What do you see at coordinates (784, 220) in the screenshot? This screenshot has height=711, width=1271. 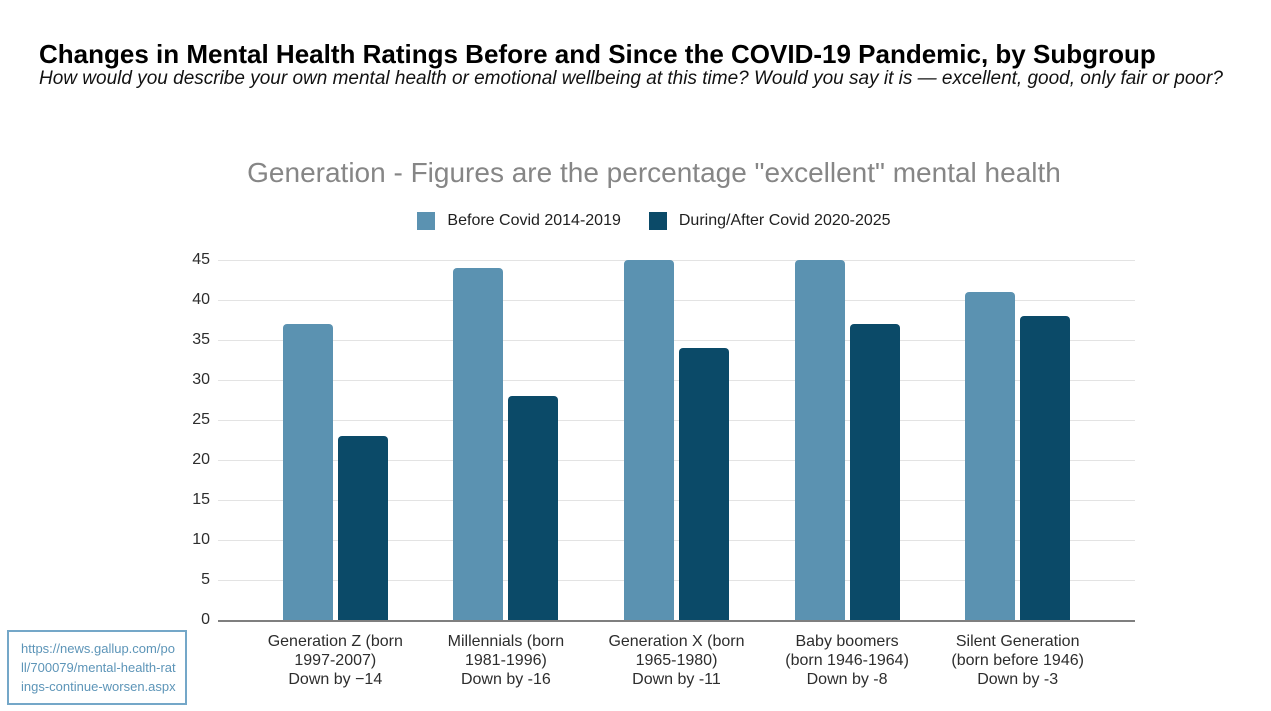 I see `legend-label: During/After Covid 2020-2025` at bounding box center [784, 220].